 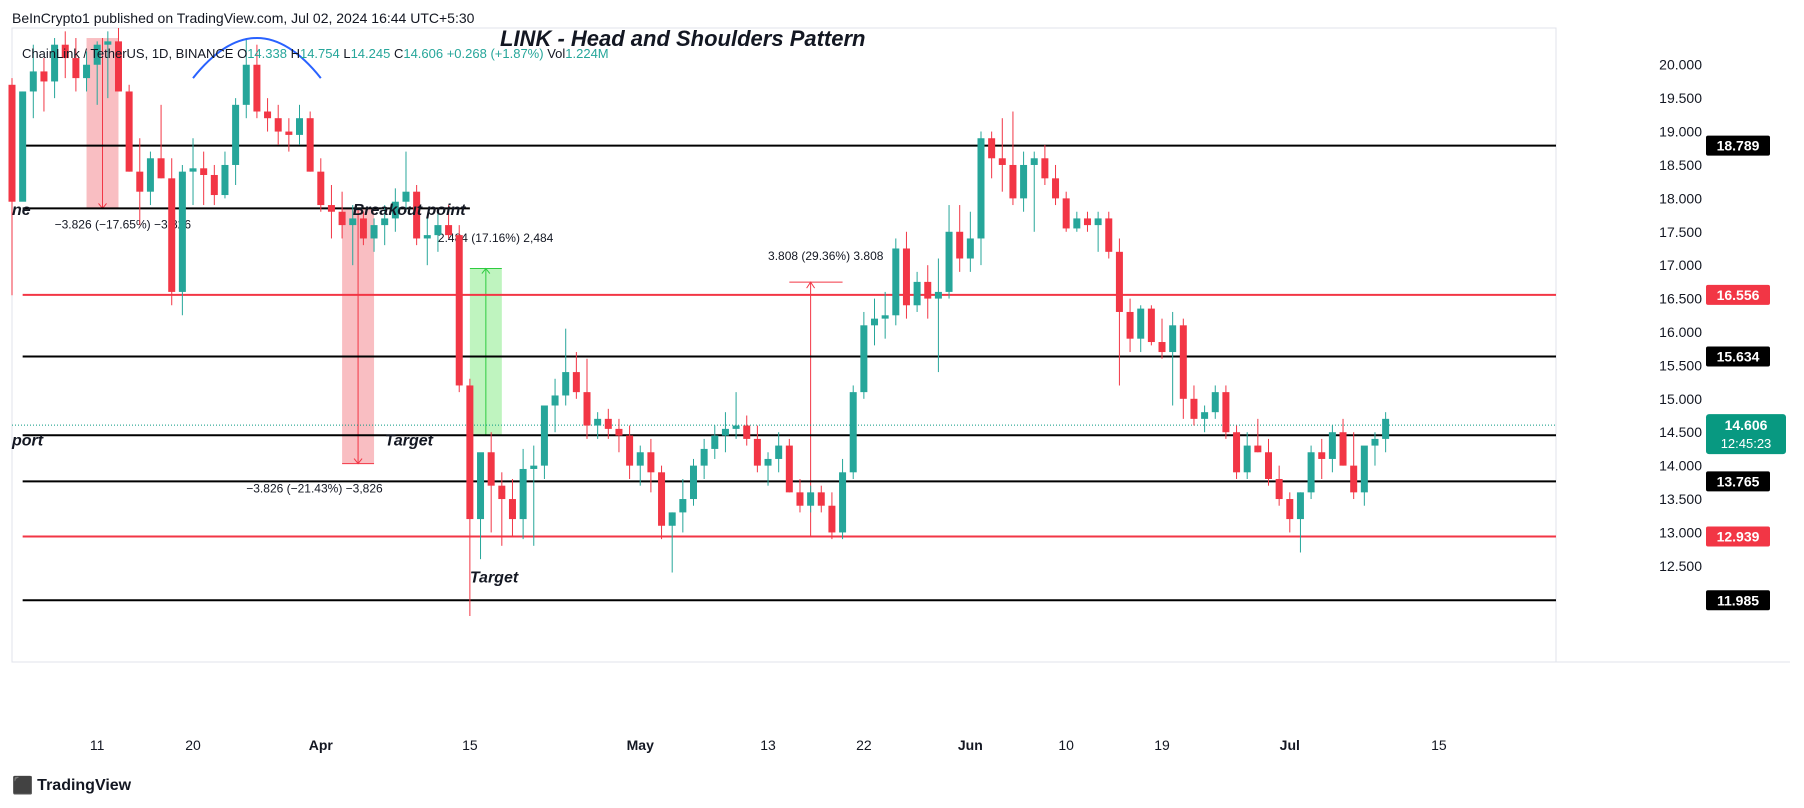 I want to click on y-tick-label: 13.500, so click(x=1680, y=499).